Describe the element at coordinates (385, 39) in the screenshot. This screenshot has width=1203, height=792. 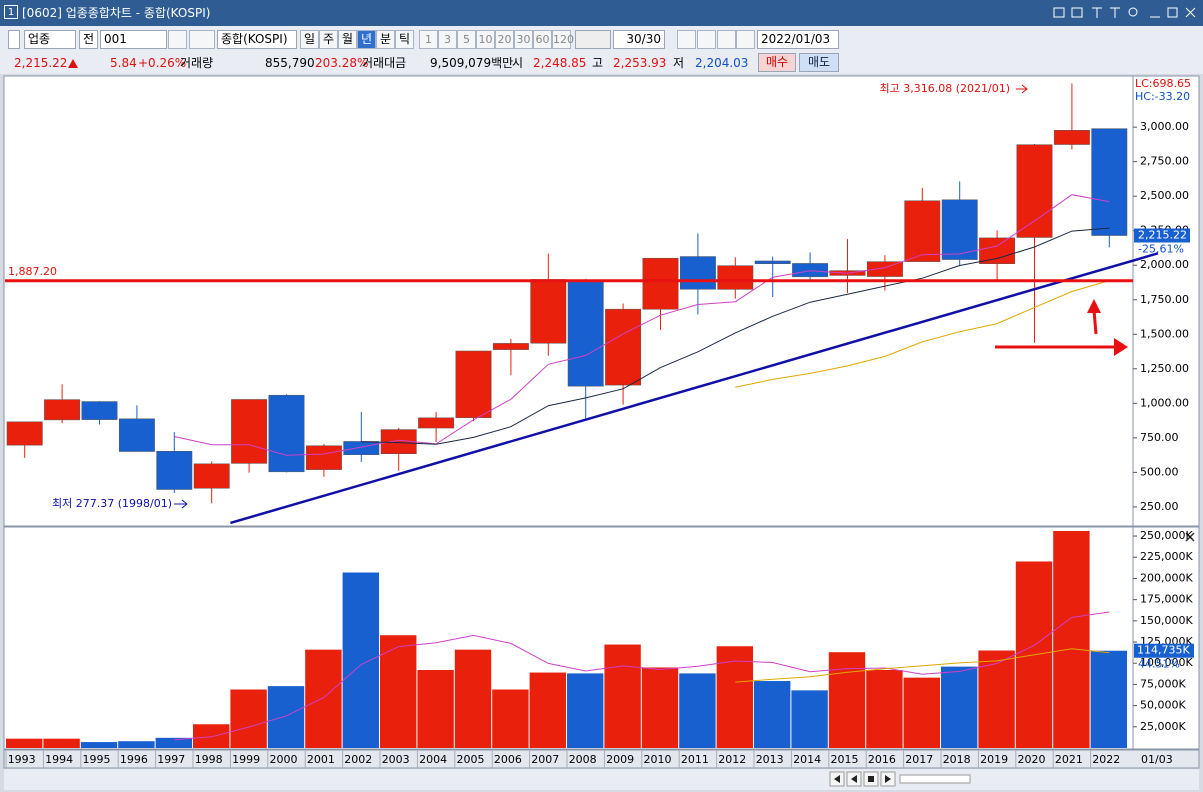
I see `toolbar-button: 분` at that location.